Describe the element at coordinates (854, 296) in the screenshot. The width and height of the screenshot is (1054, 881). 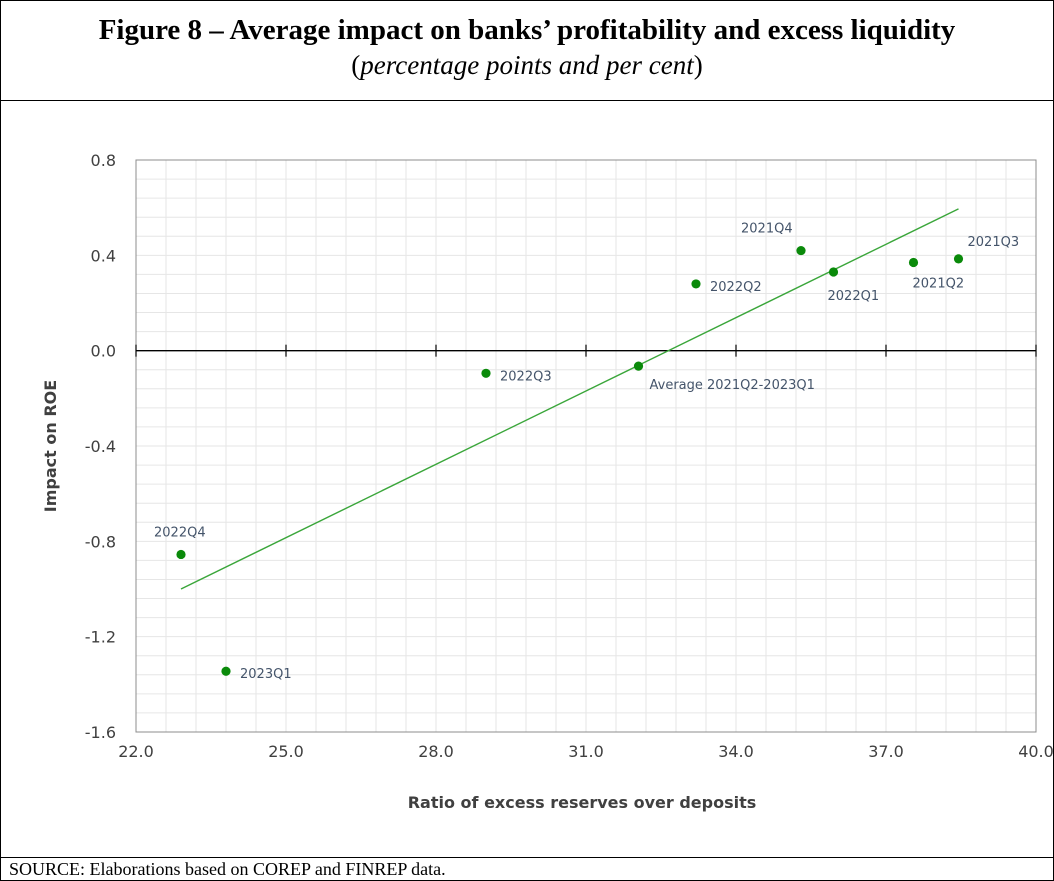
I see `data-point-label: 2022Q1` at that location.